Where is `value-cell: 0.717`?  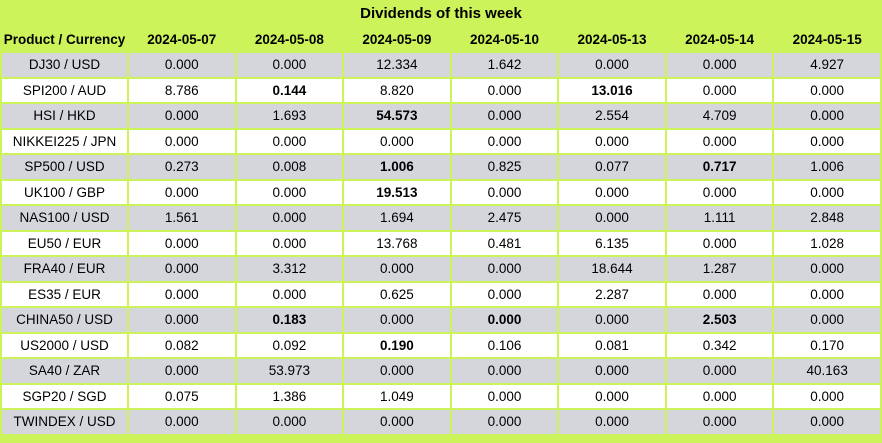 value-cell: 0.717 is located at coordinates (719, 167).